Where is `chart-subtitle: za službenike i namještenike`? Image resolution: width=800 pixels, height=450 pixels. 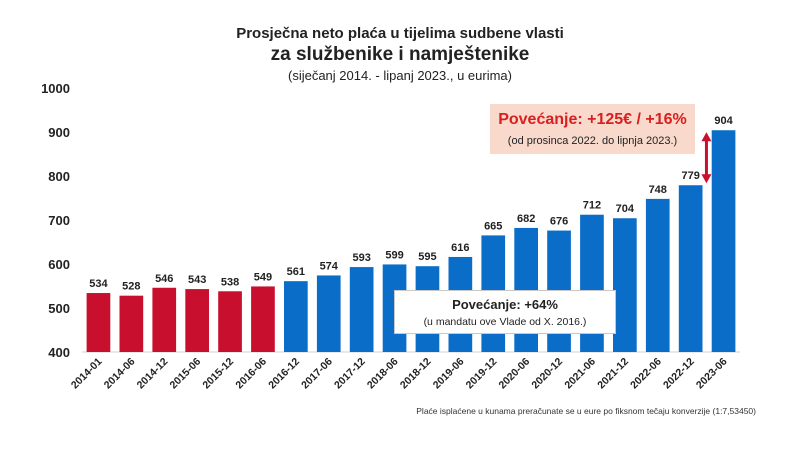
chart-subtitle: za službenike i namještenike is located at coordinates (400, 54).